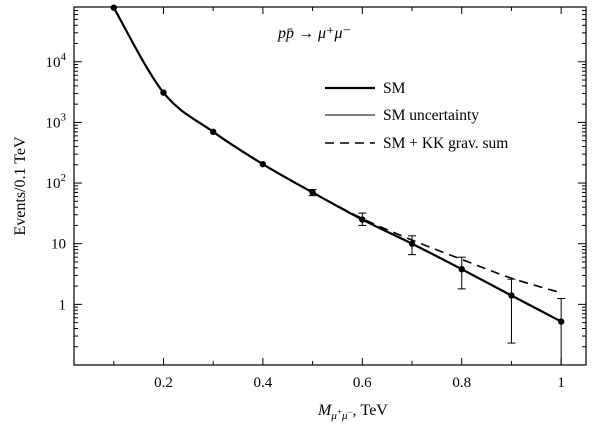  Describe the element at coordinates (314, 33) in the screenshot. I see `process-label: pp̄ → μ⁺μ⁻` at that location.